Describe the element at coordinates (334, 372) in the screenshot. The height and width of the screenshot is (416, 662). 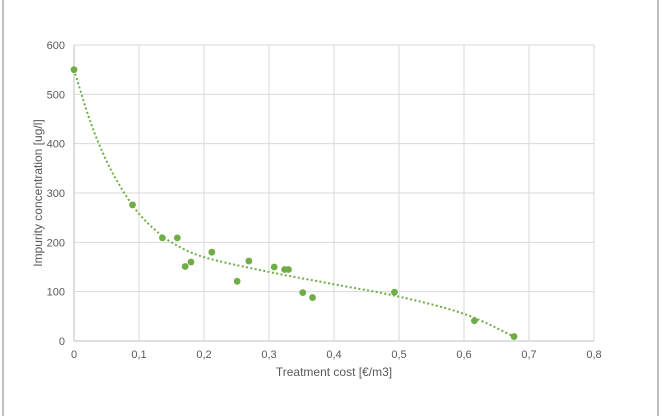
I see `x-axis-title: Treatment cost [€/m3]` at that location.